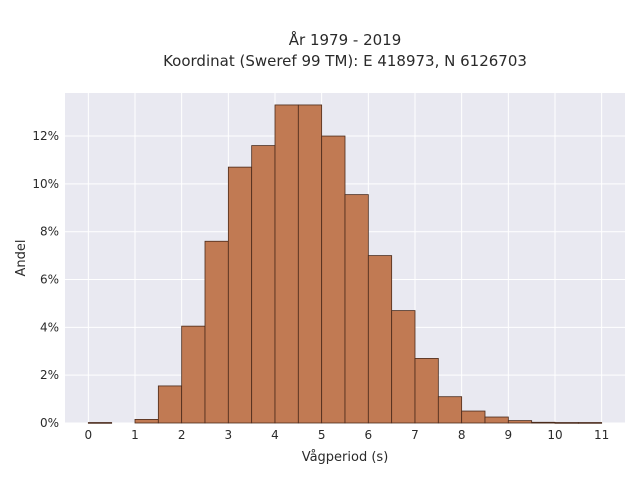 The height and width of the screenshot is (480, 640). What do you see at coordinates (45, 184) in the screenshot?
I see `y-tick-label: 10%` at bounding box center [45, 184].